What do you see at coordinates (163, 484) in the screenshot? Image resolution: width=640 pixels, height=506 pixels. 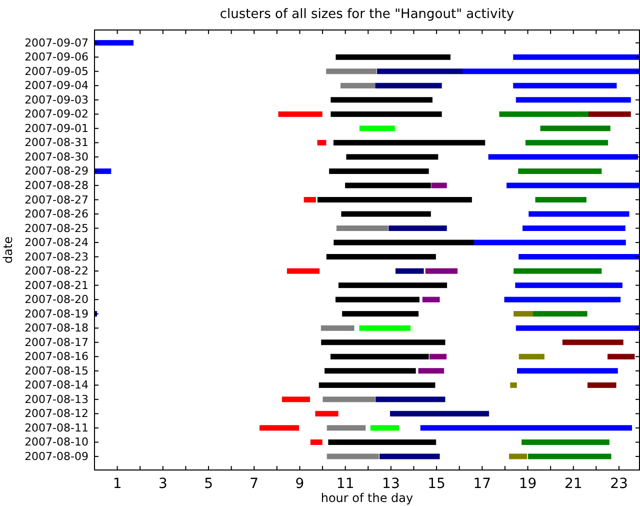 I see `x-tick-label: 3` at bounding box center [163, 484].